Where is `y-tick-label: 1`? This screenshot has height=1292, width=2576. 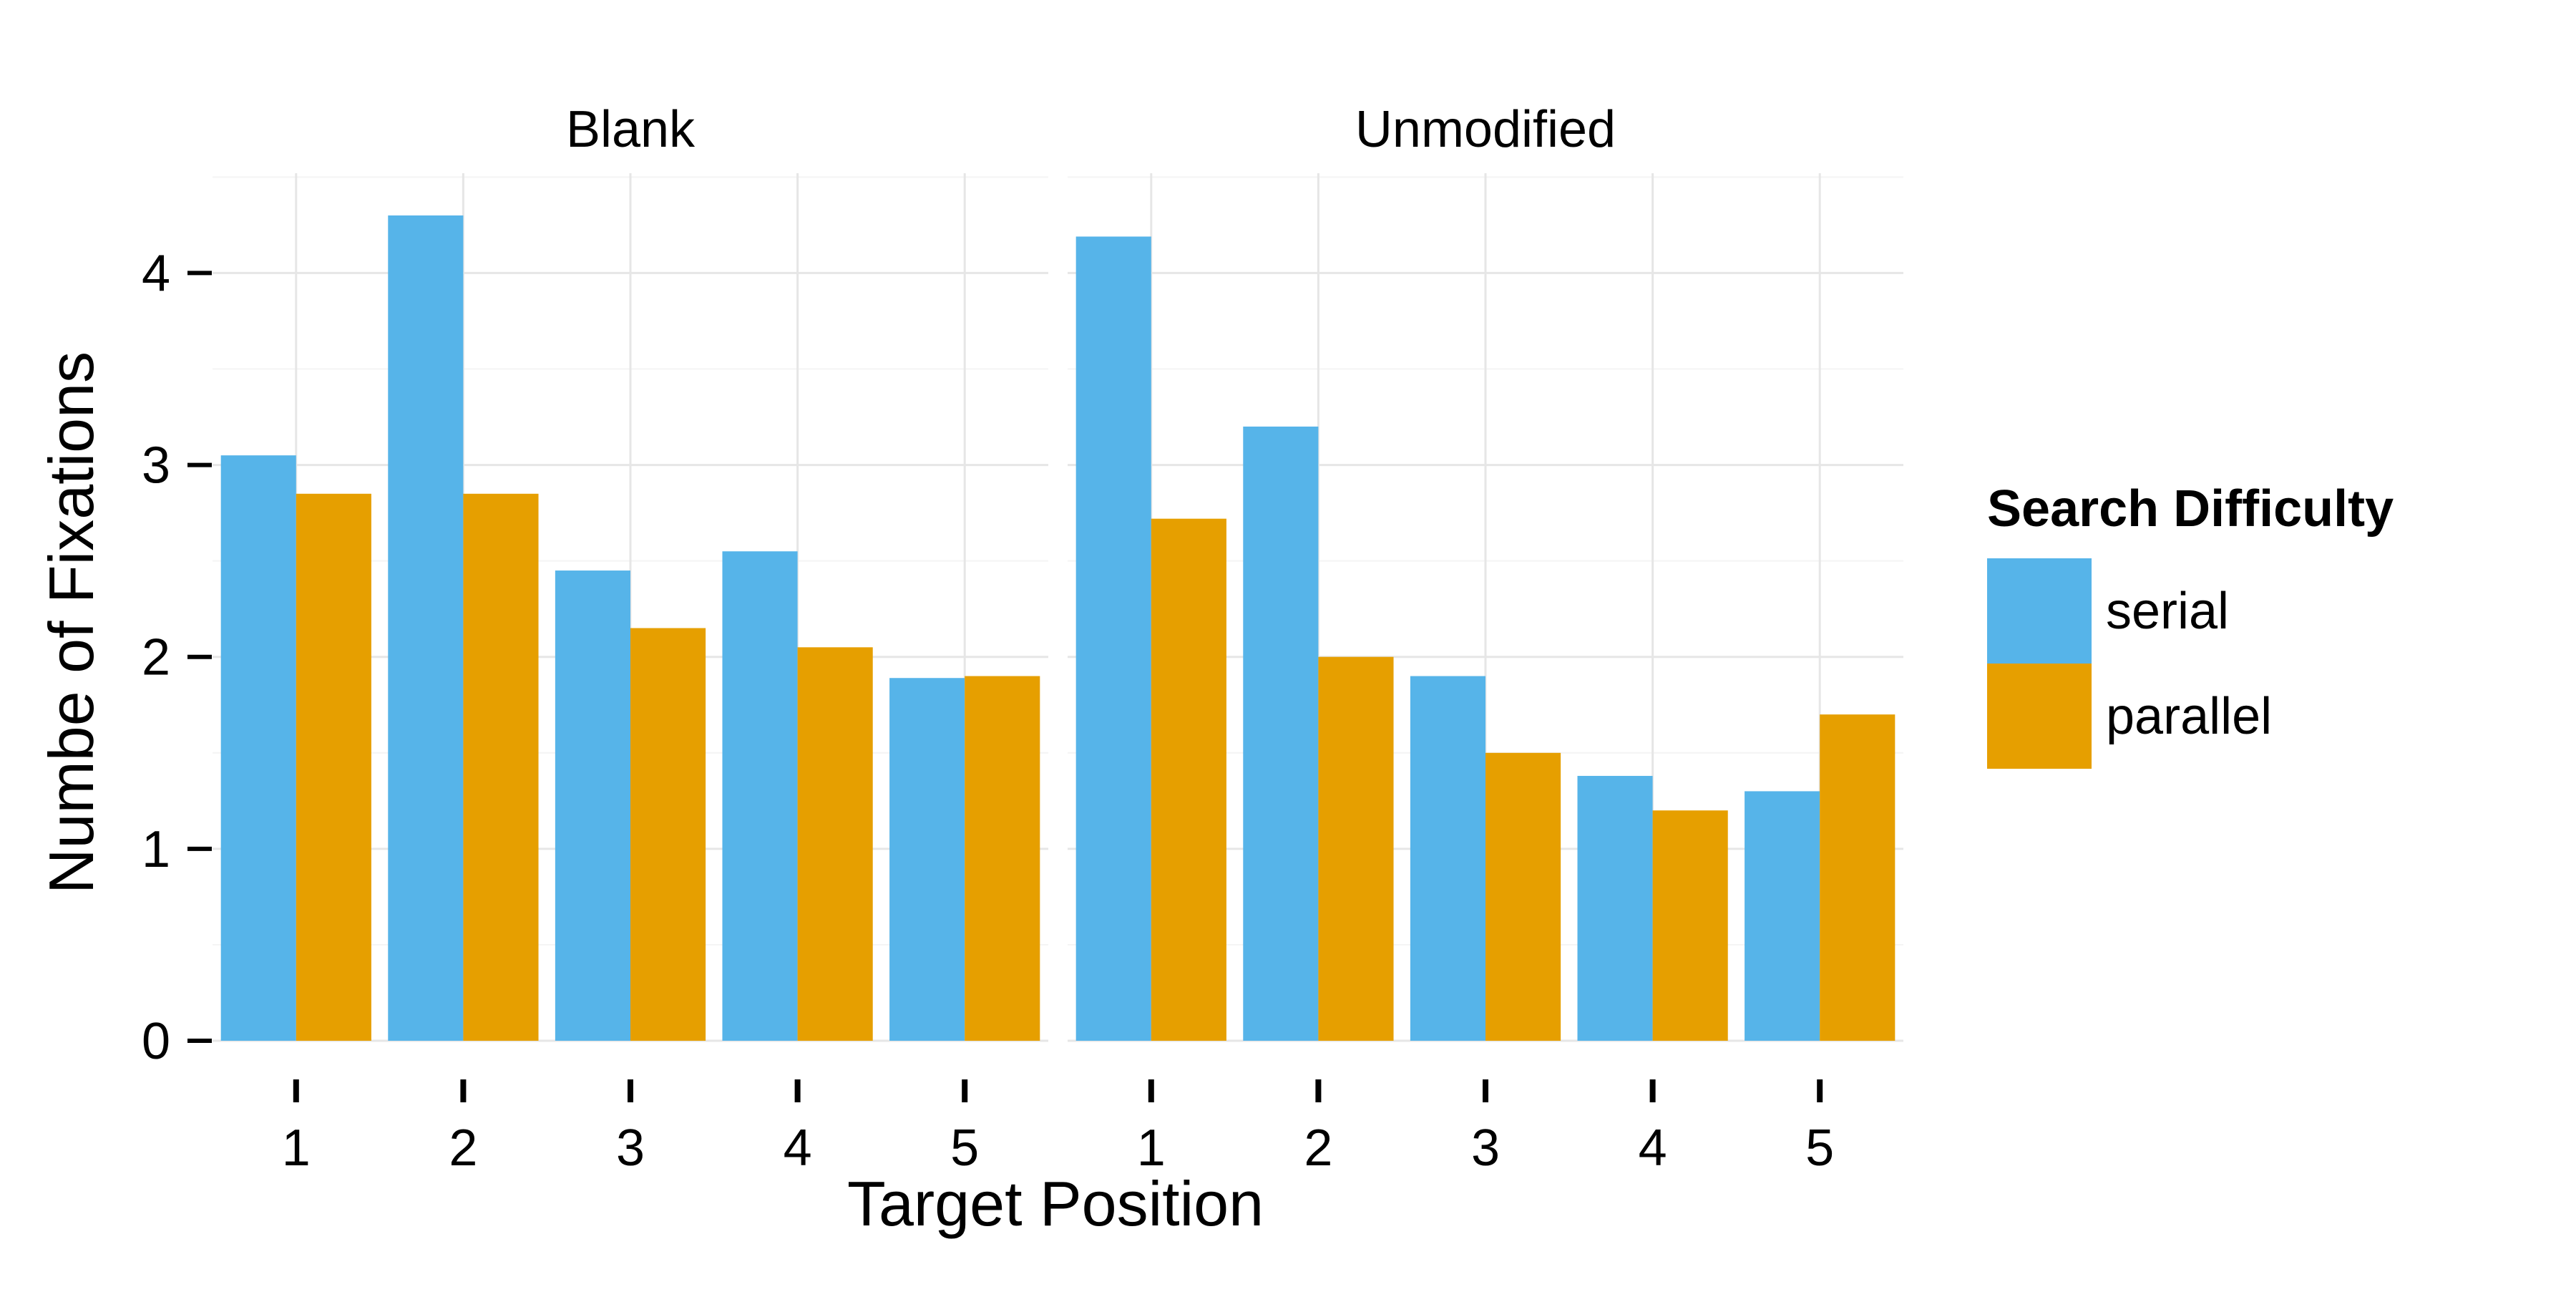
y-tick-label: 1 is located at coordinates (156, 849).